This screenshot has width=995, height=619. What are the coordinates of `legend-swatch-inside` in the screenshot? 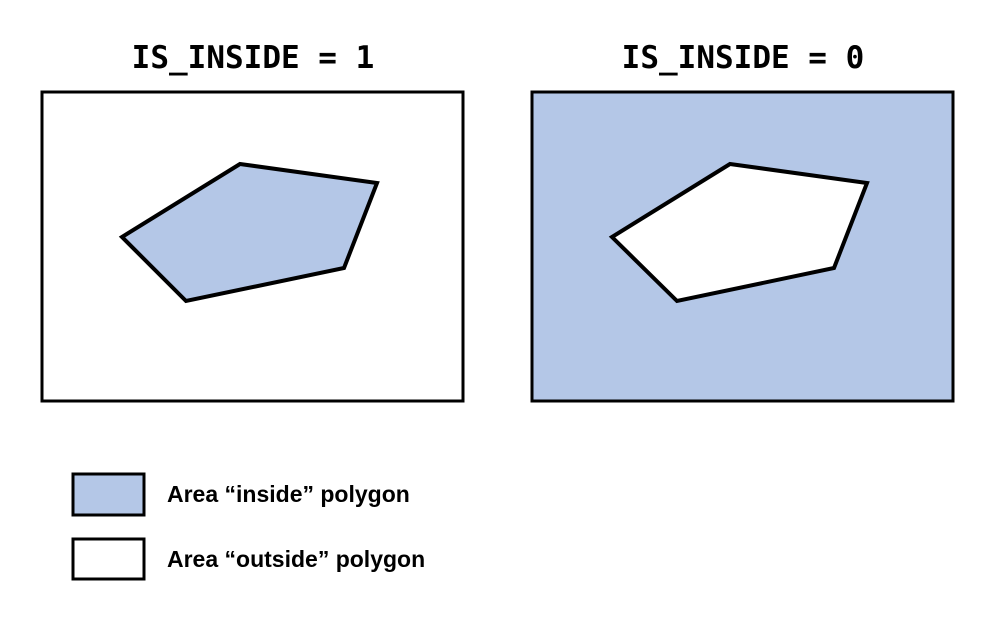 It's located at (108, 494).